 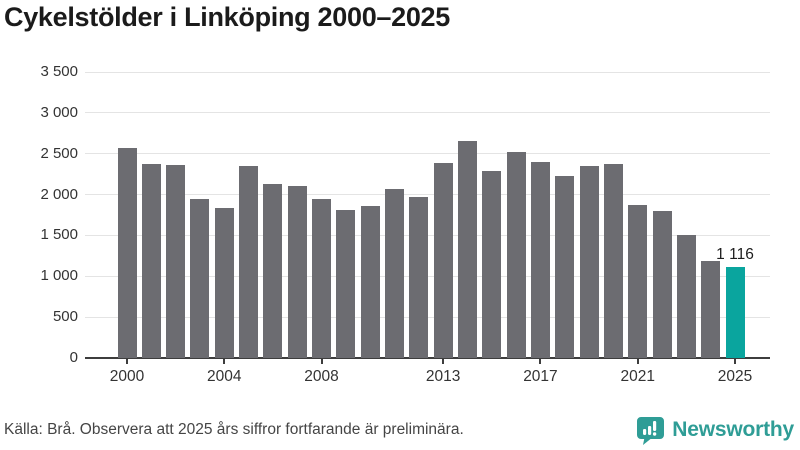 What do you see at coordinates (297, 272) in the screenshot?
I see `bar-2007` at bounding box center [297, 272].